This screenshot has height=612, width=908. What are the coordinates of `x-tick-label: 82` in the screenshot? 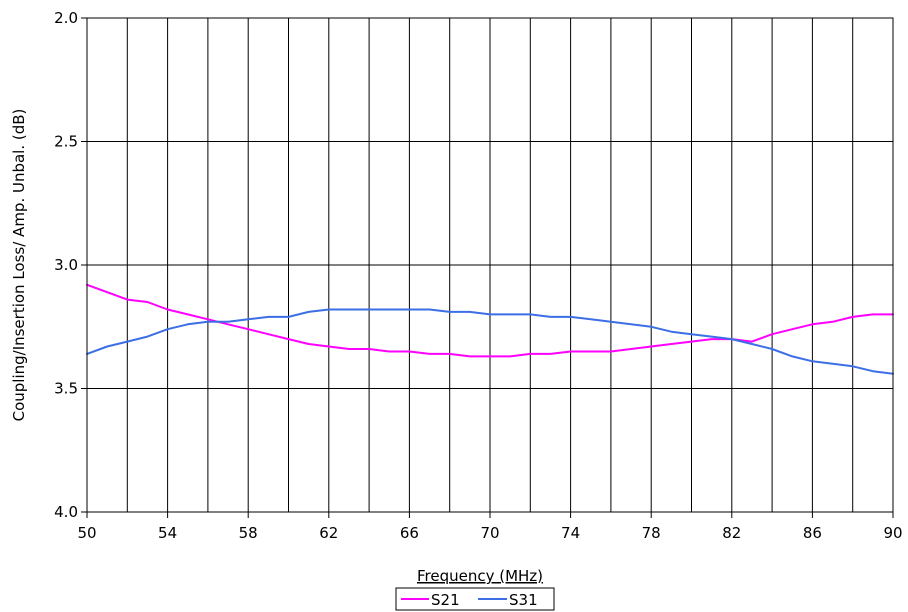 It's located at (731, 533).